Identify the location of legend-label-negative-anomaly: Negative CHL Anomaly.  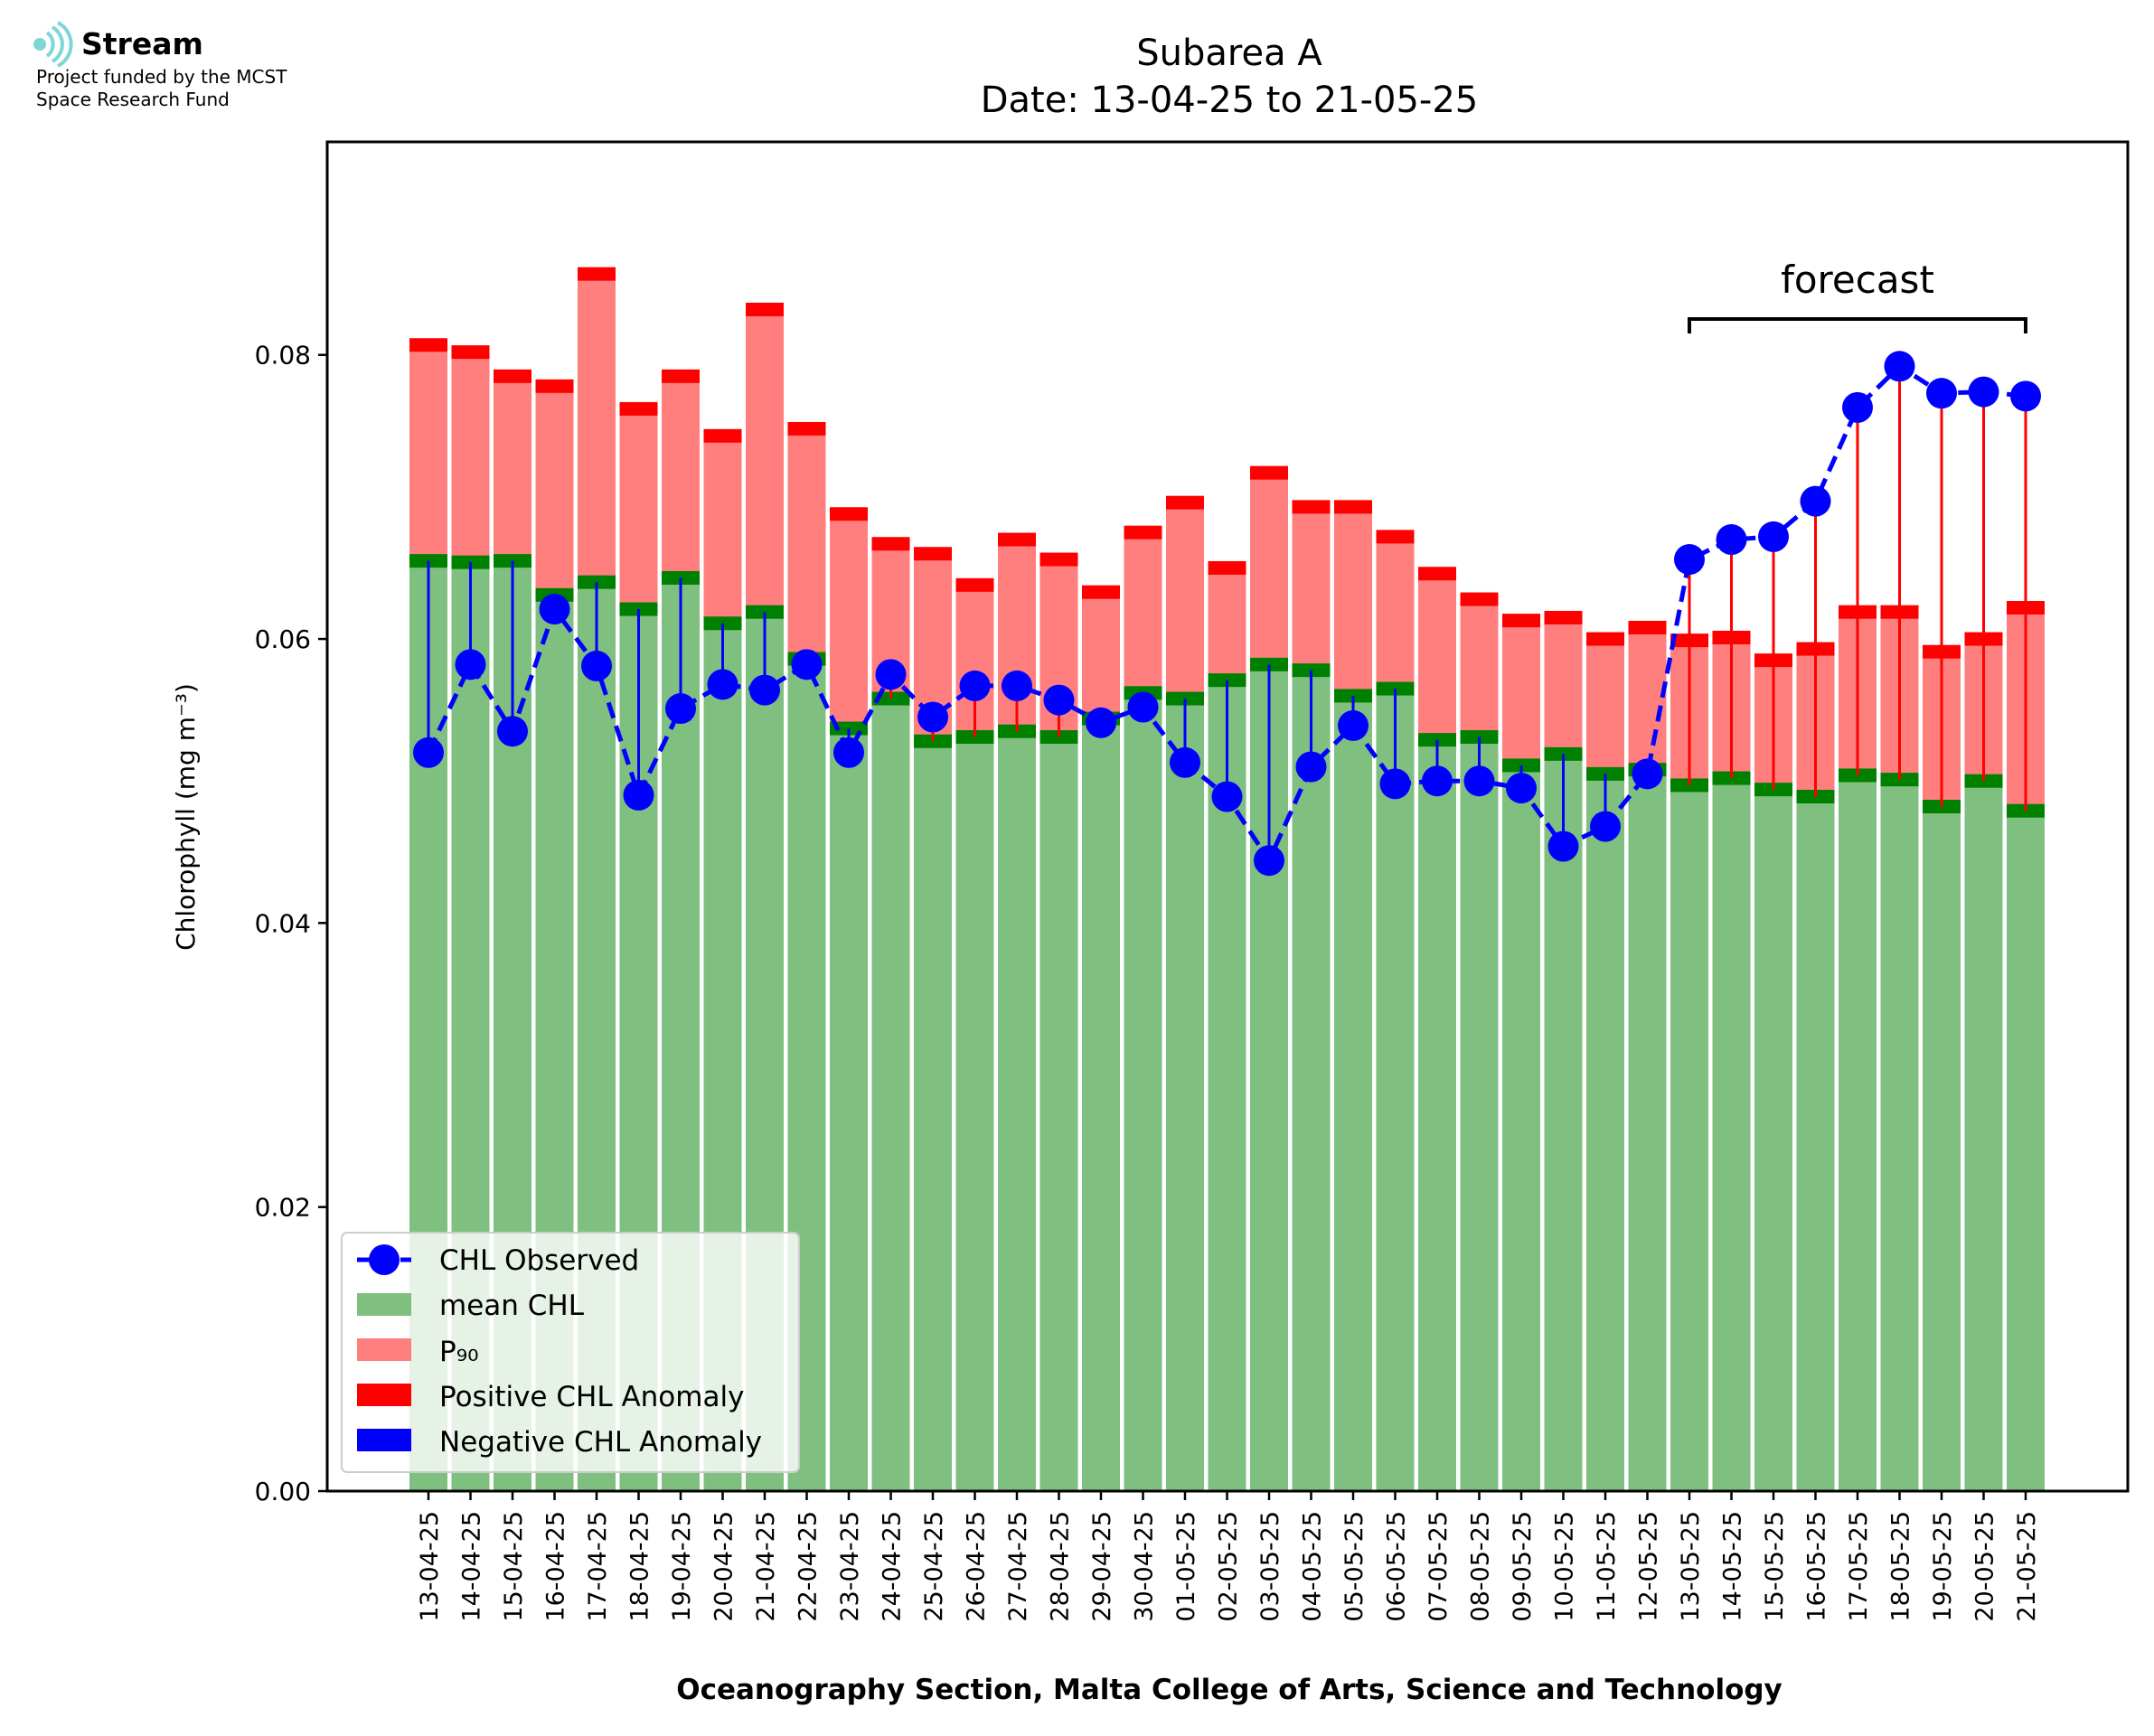
(600, 1442).